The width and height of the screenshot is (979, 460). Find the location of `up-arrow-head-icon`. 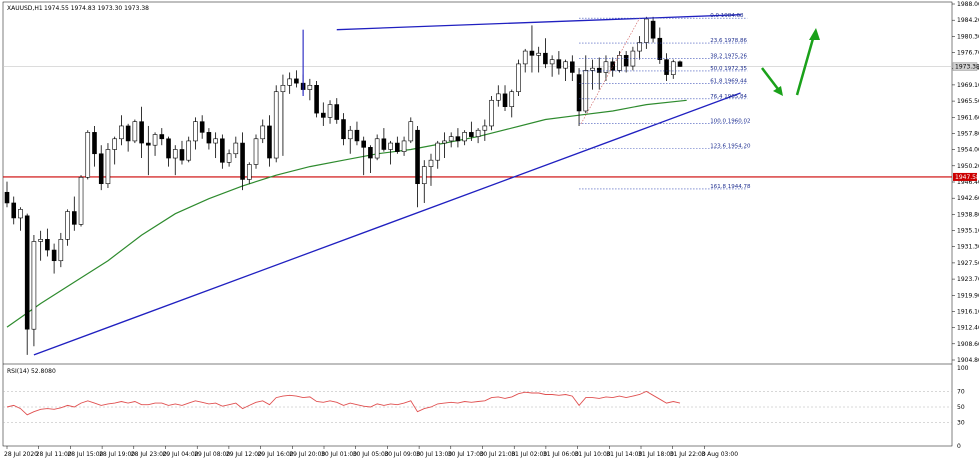

up-arrow-head-icon is located at coordinates (814, 34).